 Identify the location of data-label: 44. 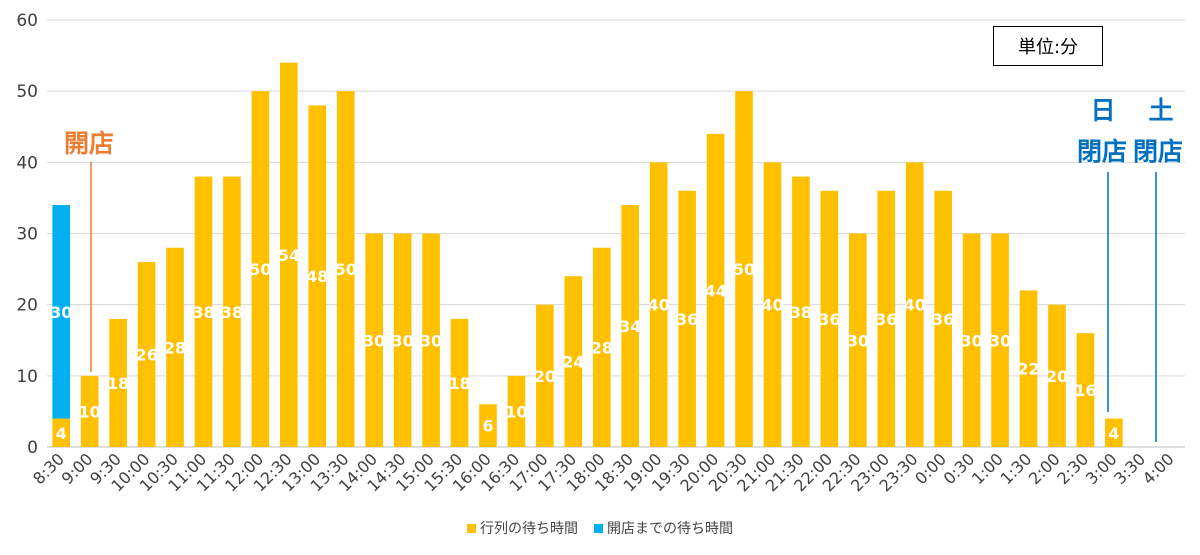
(715, 290).